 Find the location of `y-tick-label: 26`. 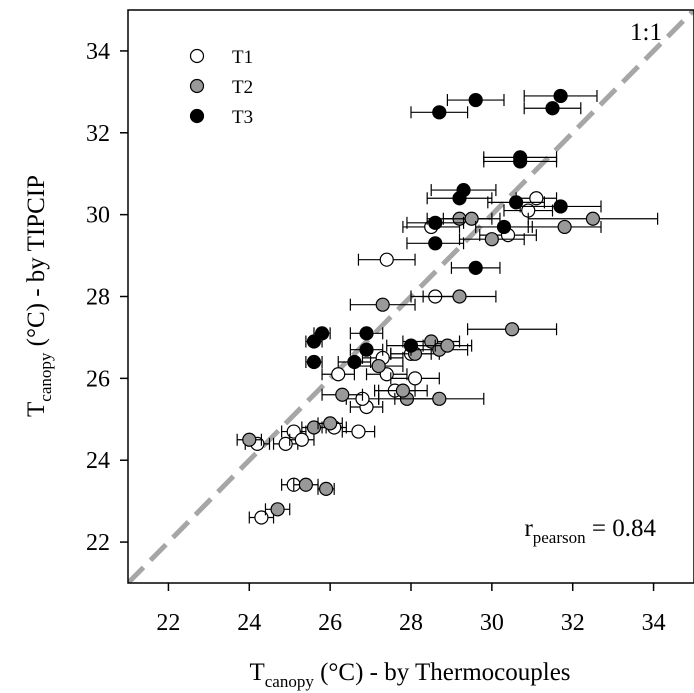

y-tick-label: 26 is located at coordinates (98, 379).